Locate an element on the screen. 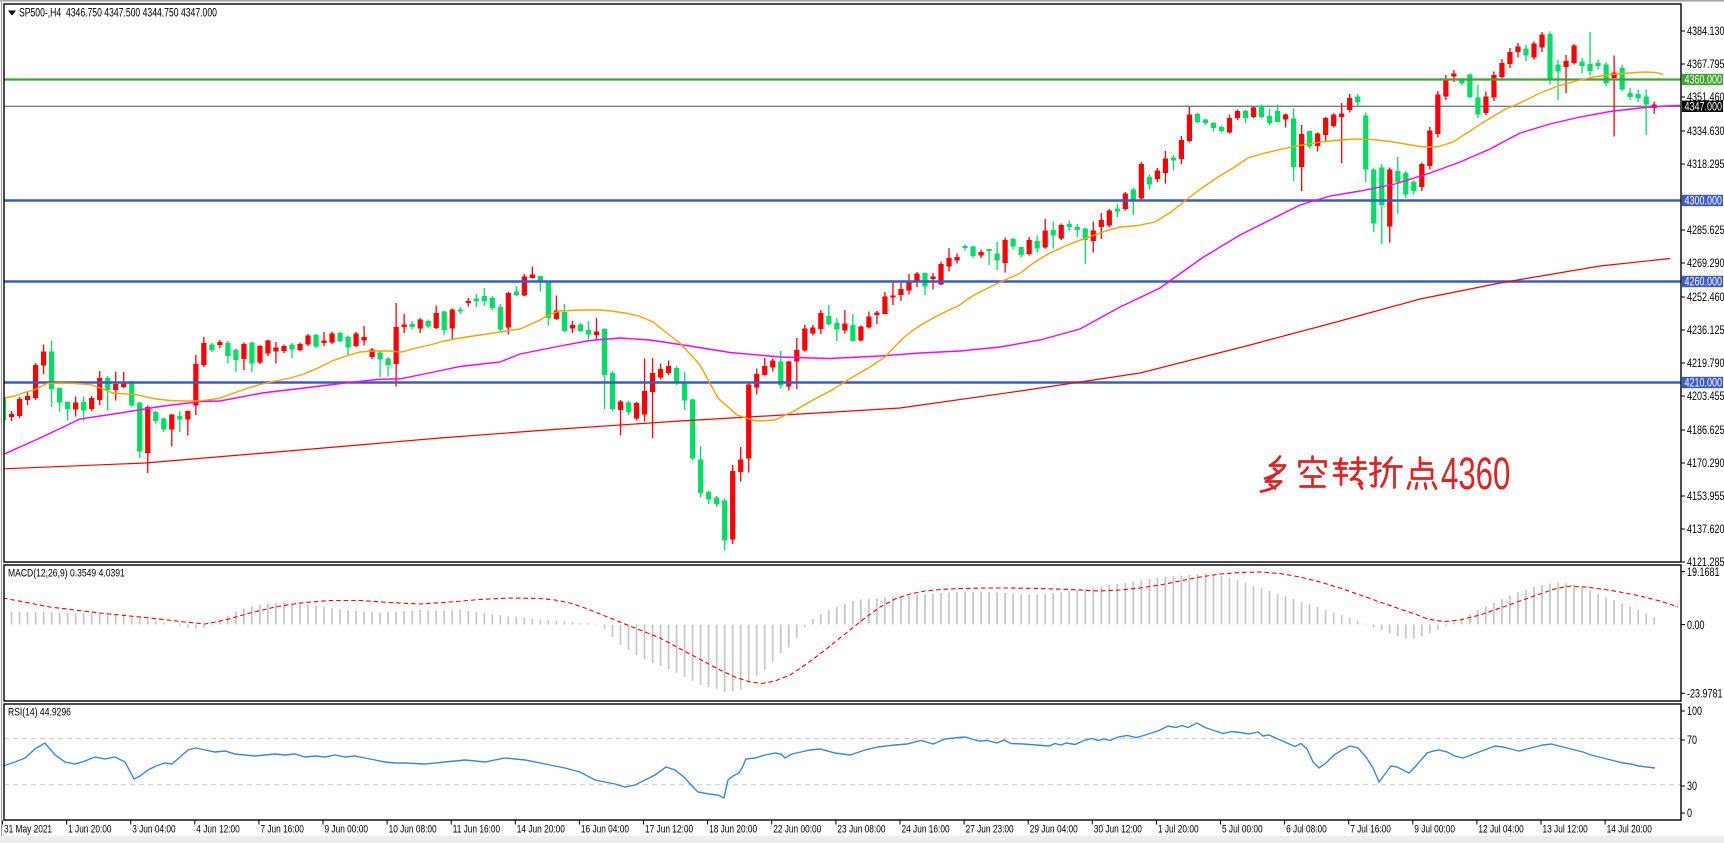  svg-text: 14 Jul 20:00 is located at coordinates (1630, 829).